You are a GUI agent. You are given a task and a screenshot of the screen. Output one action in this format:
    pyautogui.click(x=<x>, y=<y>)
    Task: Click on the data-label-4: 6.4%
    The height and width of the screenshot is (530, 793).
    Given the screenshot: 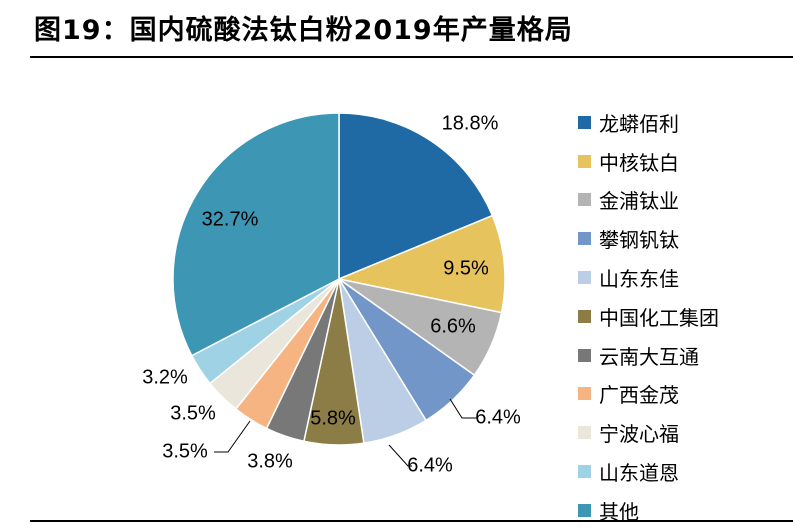 What is the action you would take?
    pyautogui.click(x=498, y=417)
    